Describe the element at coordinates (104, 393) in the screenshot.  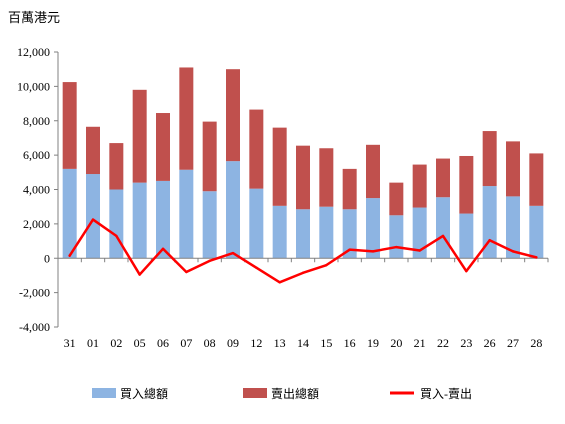
I see `legend-swatch-buy-total` at that location.